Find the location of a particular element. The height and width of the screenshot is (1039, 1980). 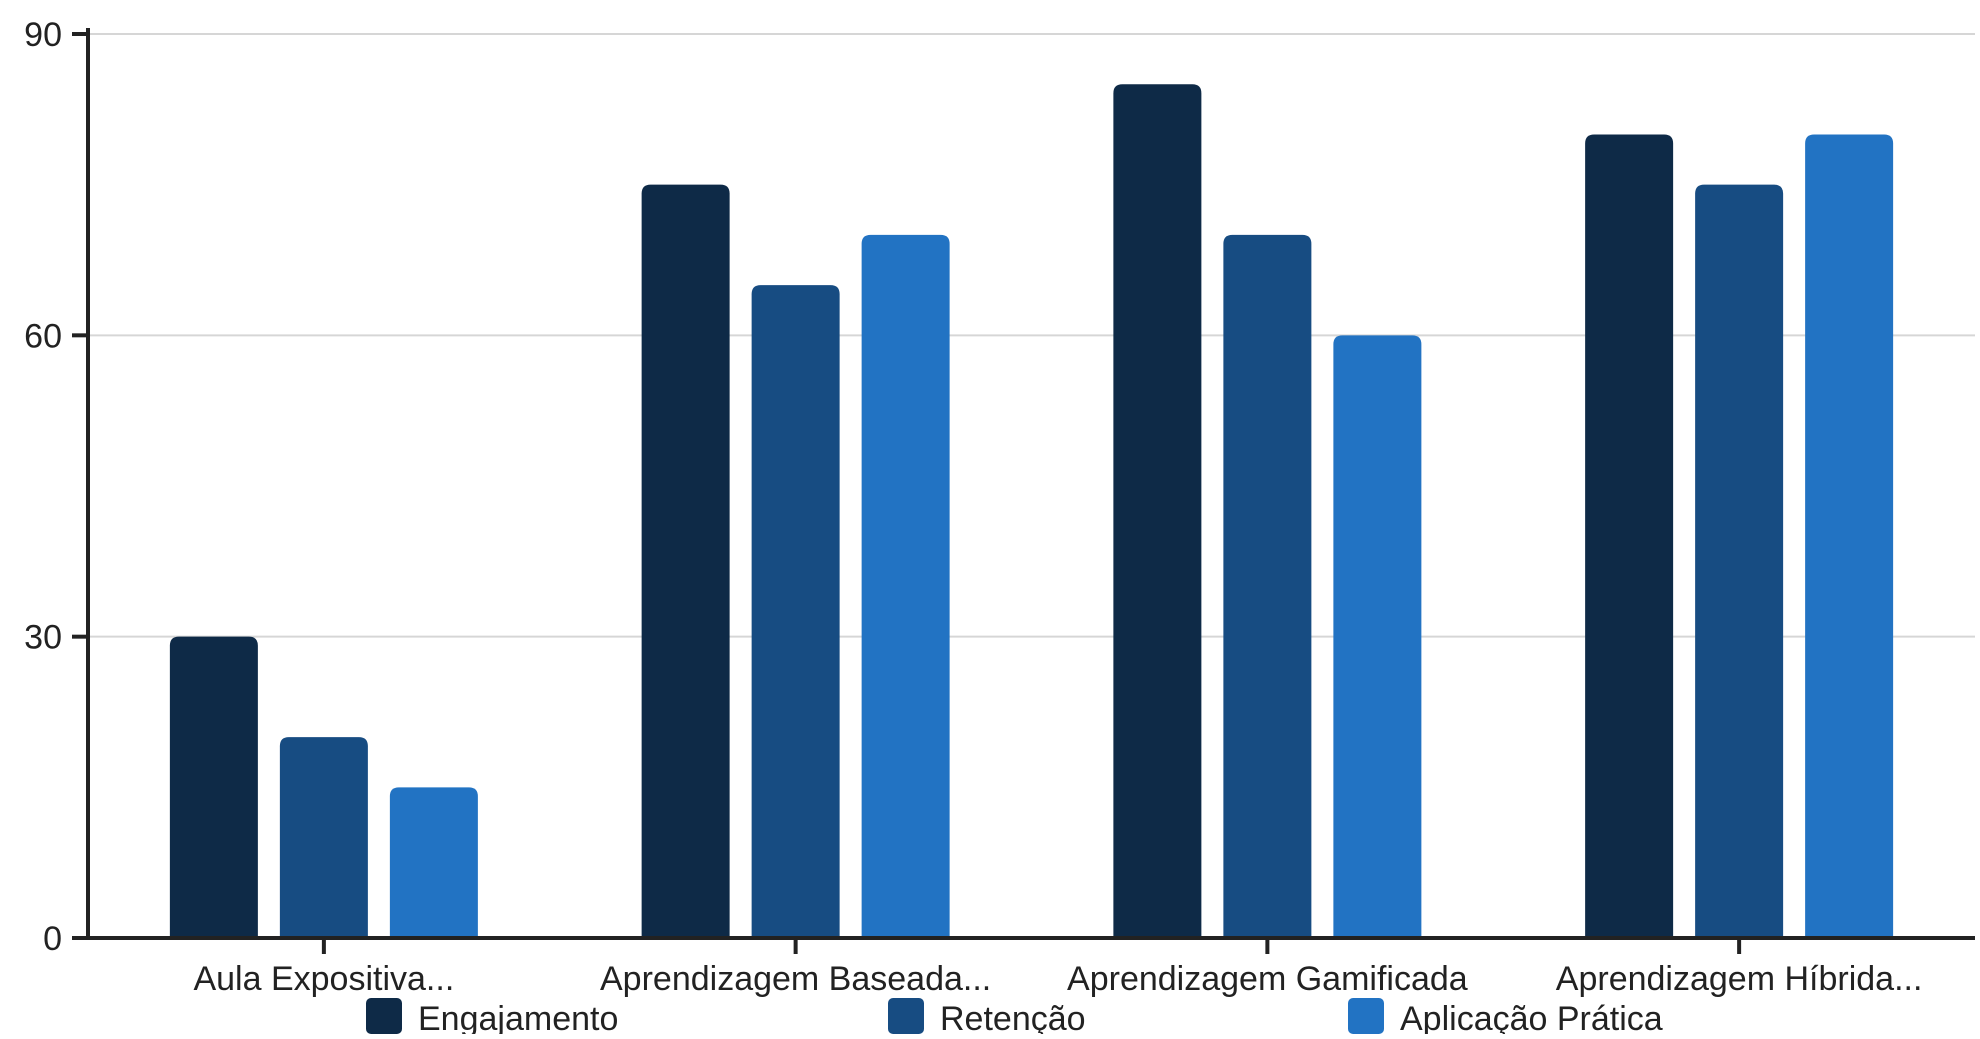

legend-label: Engajamento is located at coordinates (518, 1017).